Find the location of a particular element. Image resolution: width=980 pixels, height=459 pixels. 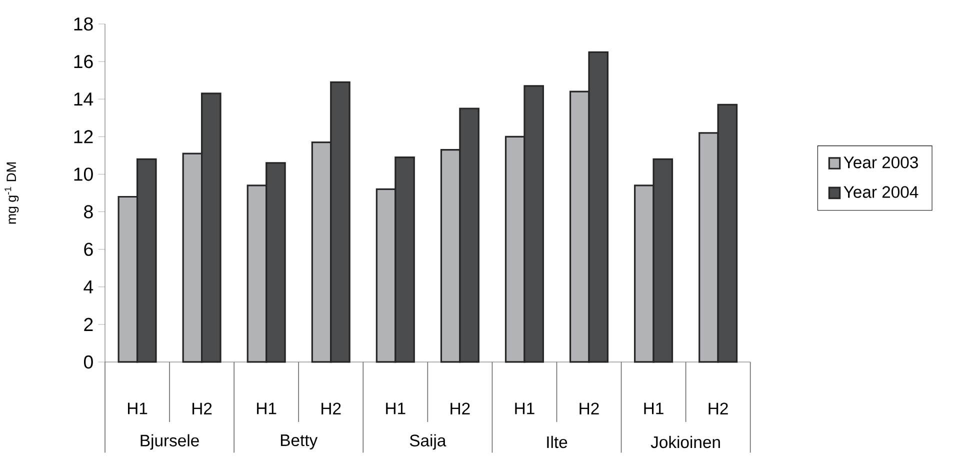

text: Bjursele is located at coordinates (169, 442).